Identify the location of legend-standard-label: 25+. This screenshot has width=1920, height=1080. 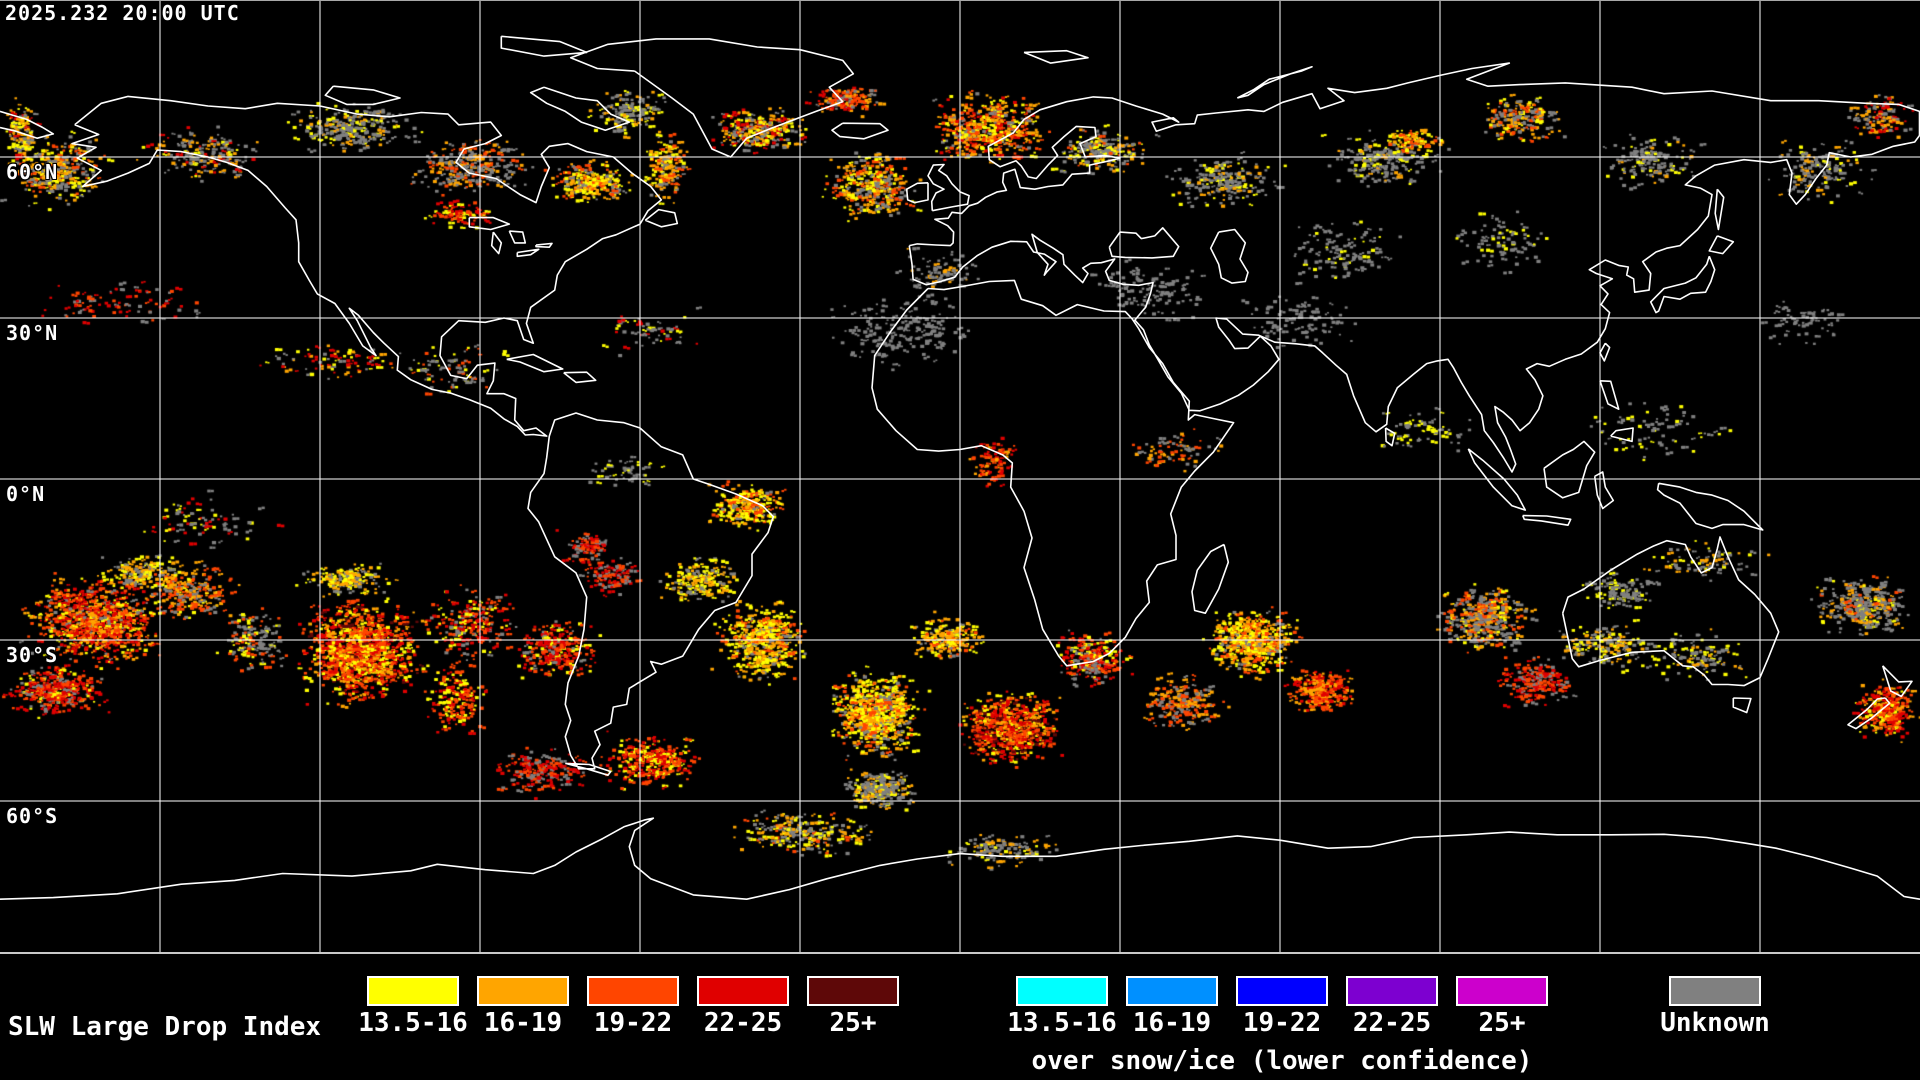
(853, 1023).